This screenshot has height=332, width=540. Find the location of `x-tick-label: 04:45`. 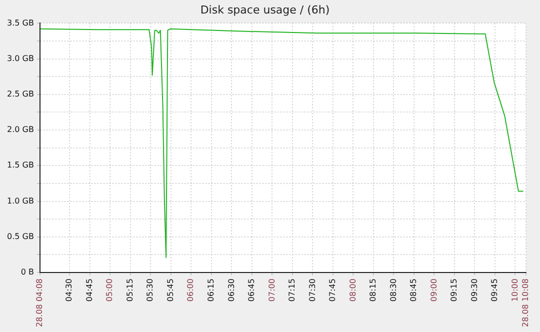

x-tick-label: 04:45 is located at coordinates (89, 290).